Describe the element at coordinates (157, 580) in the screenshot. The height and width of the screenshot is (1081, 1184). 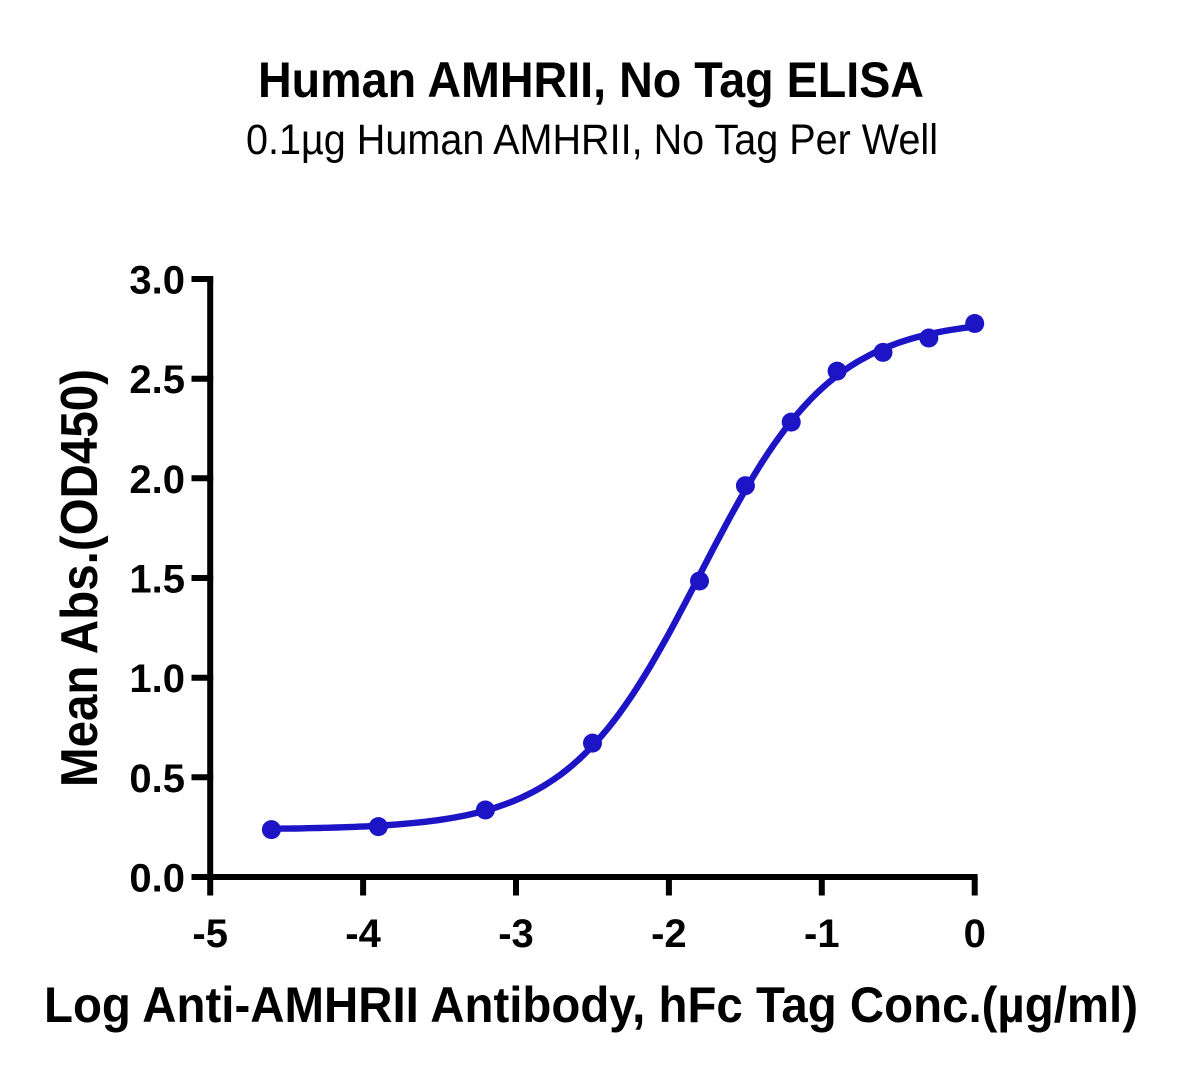
I see `svg-text: 1.5` at that location.